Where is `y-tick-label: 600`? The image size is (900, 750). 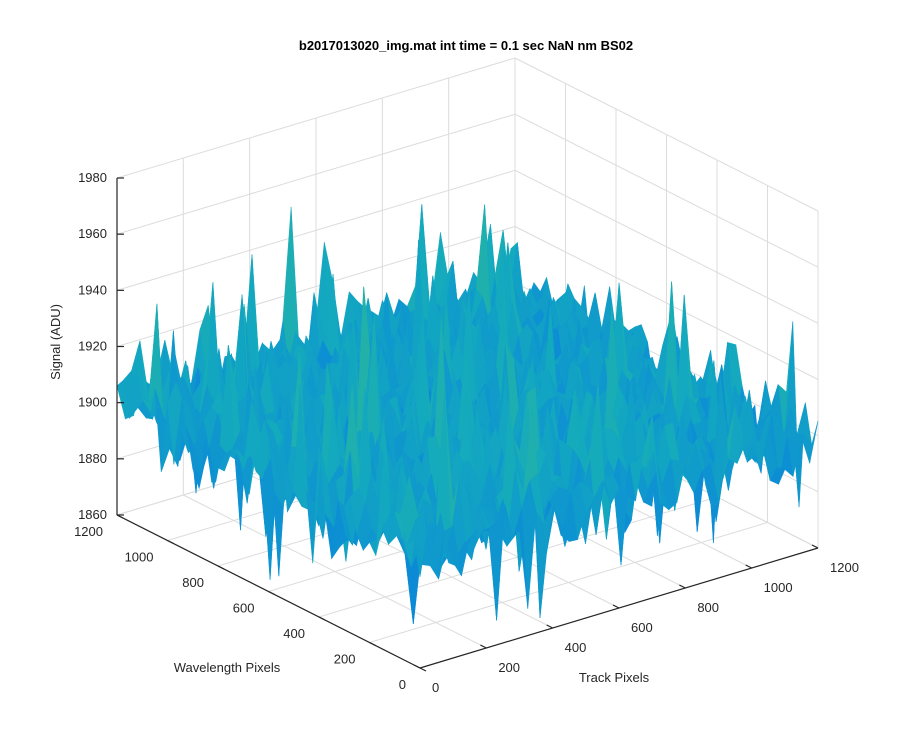 y-tick-label: 600 is located at coordinates (244, 608).